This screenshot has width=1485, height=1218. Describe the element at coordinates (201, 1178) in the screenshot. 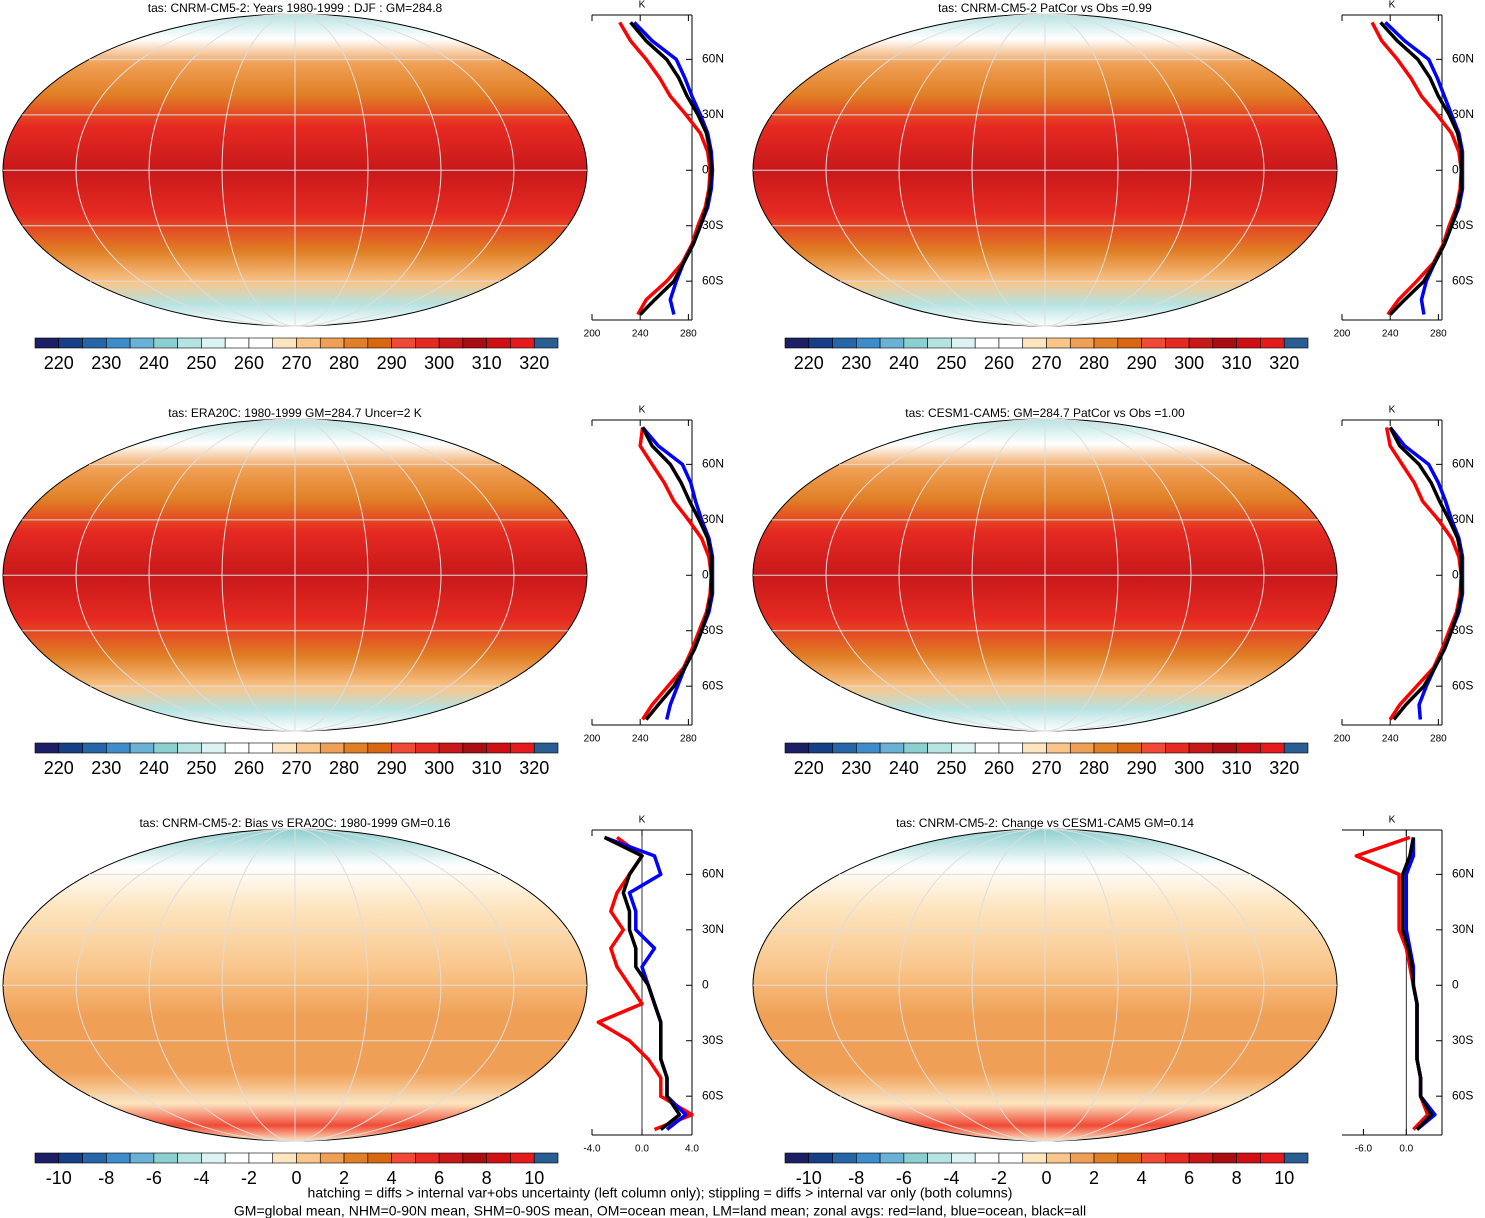

I see `colorbar-label: -4` at that location.